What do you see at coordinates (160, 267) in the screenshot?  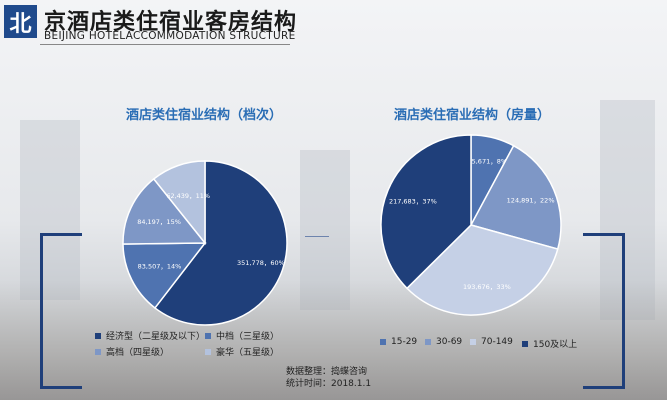 I see `pie-data-label: 83,507，14%` at bounding box center [160, 267].